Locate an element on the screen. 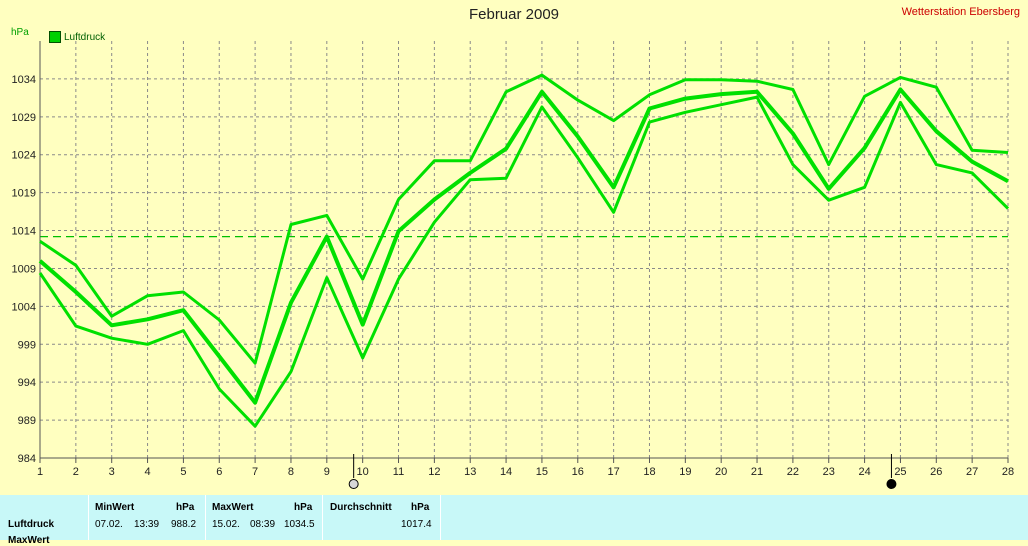 Image resolution: width=1028 pixels, height=546 pixels. y-tick-label: 989 is located at coordinates (27, 421).